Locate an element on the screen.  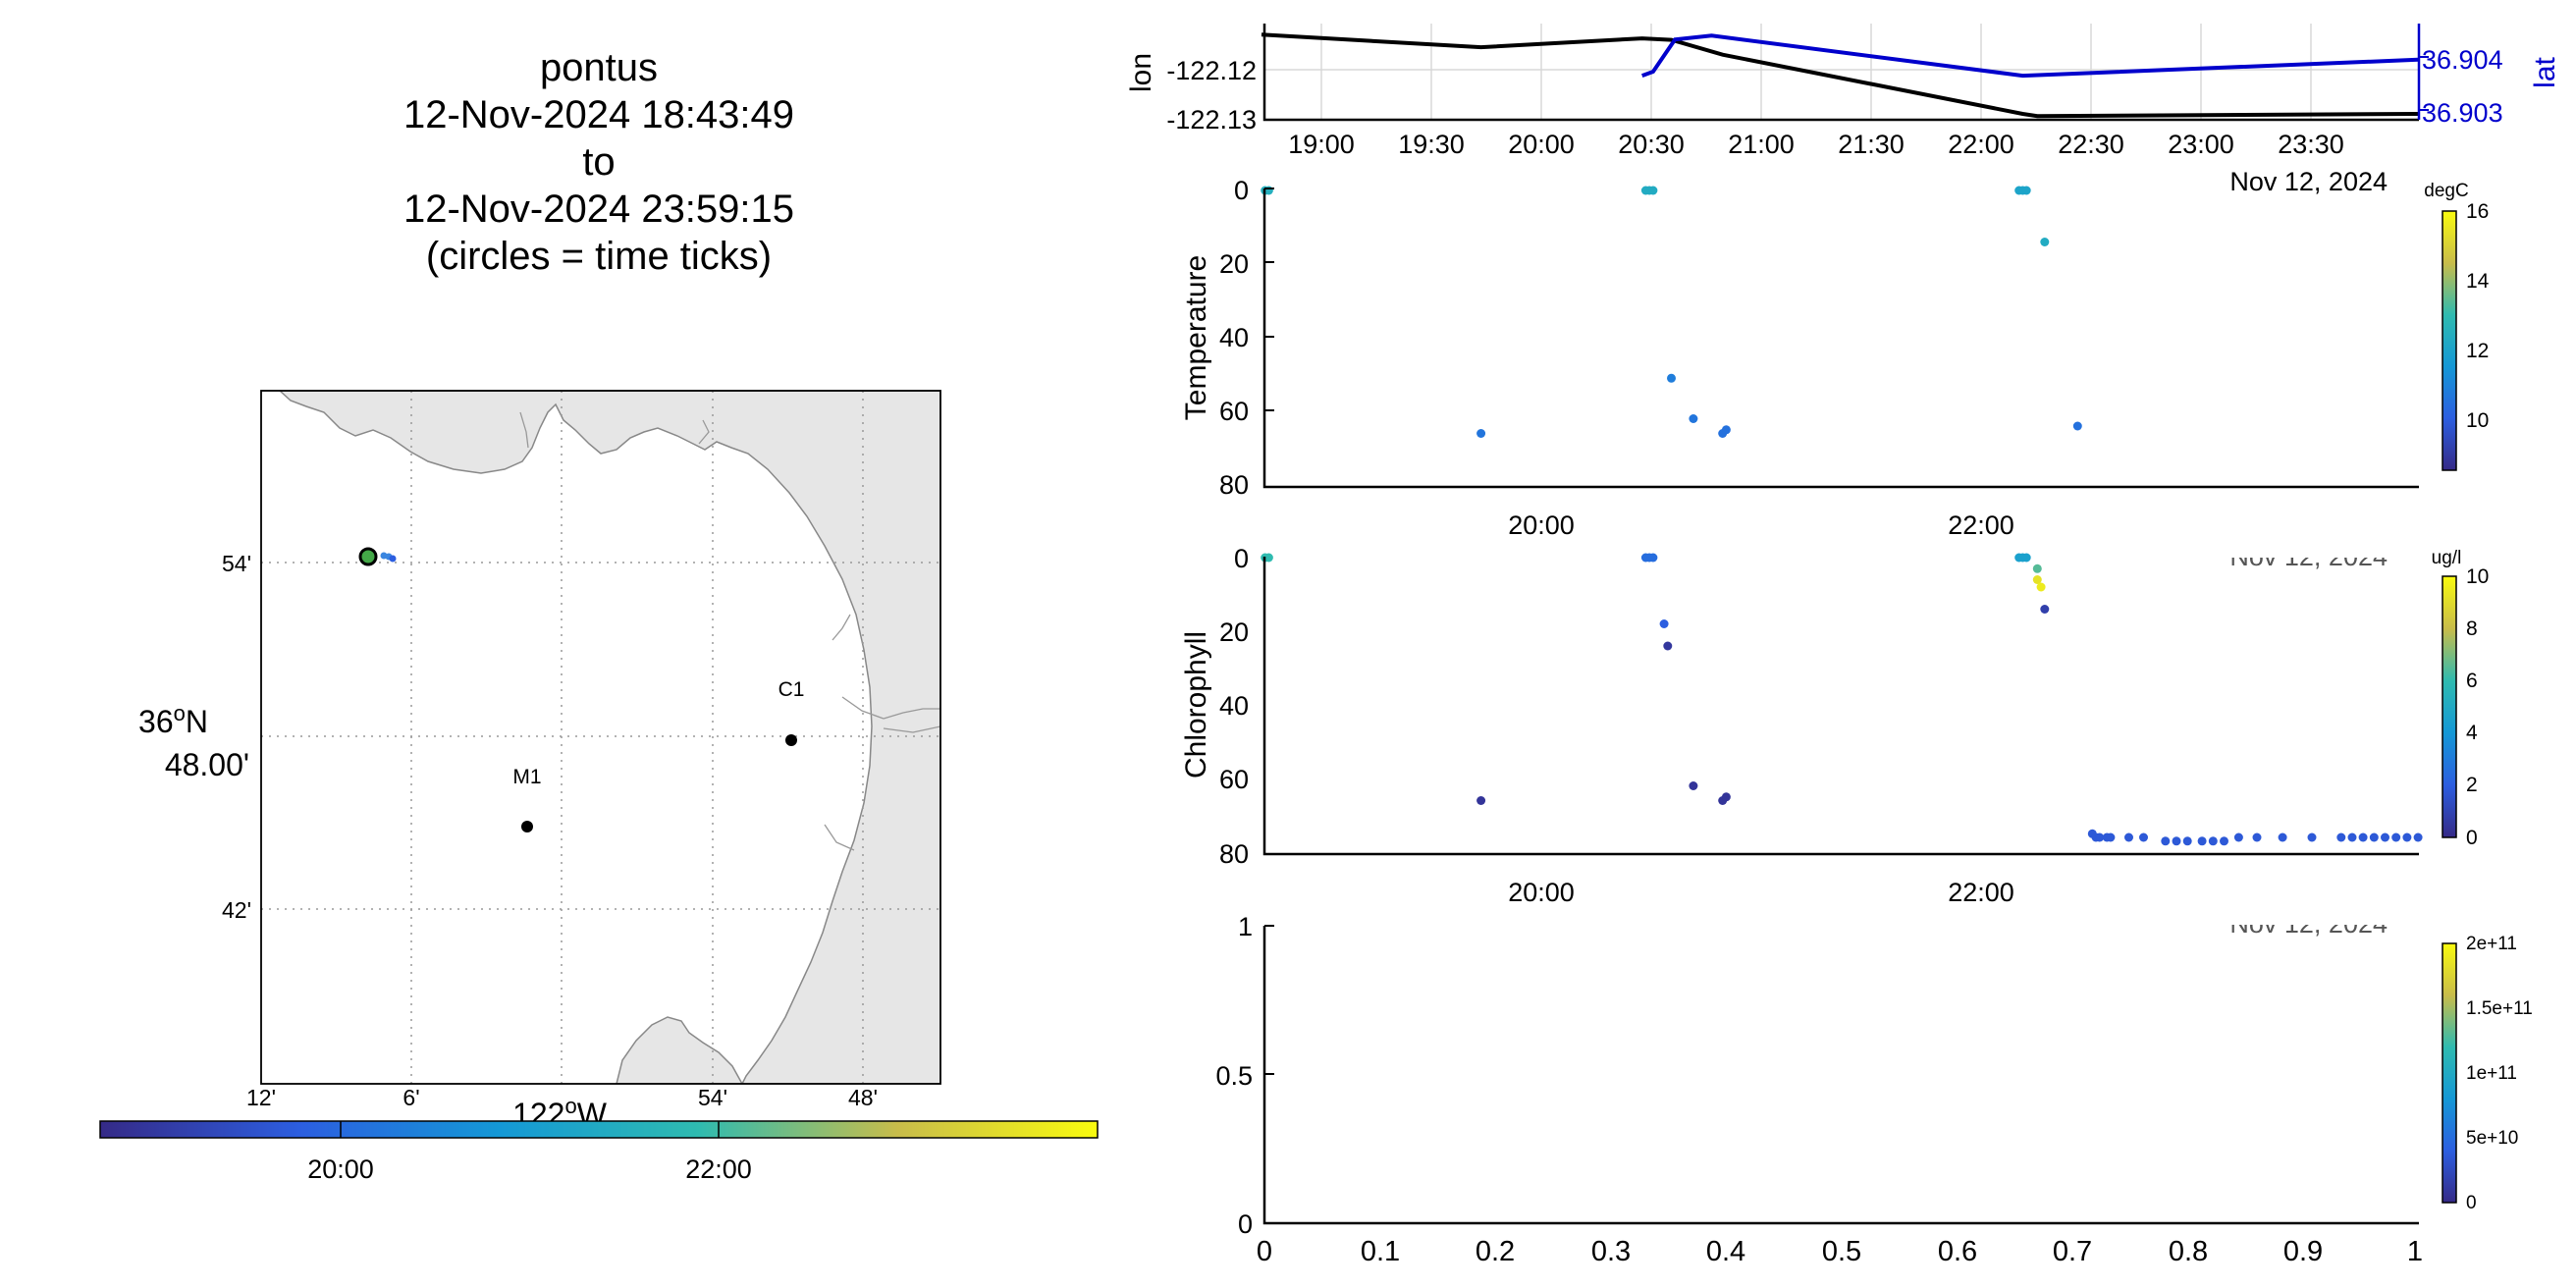
land-north is located at coordinates (609, 737).